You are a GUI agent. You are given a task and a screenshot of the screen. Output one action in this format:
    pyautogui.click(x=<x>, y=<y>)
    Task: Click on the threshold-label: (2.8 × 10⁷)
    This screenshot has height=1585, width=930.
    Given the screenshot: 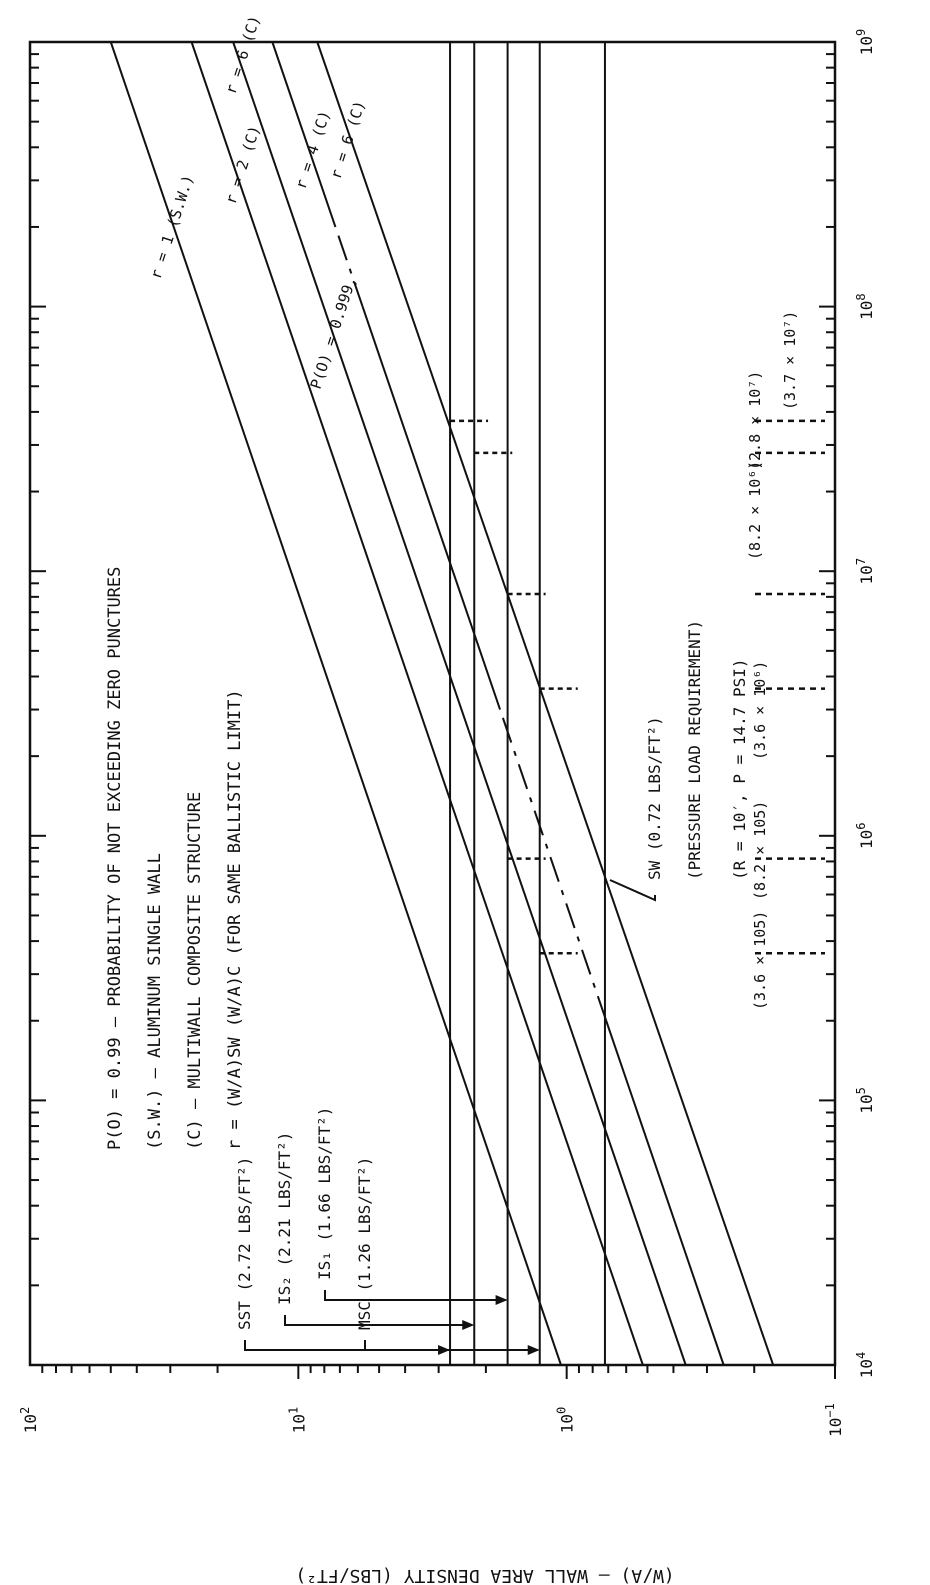 What is the action you would take?
    pyautogui.click(x=755, y=420)
    